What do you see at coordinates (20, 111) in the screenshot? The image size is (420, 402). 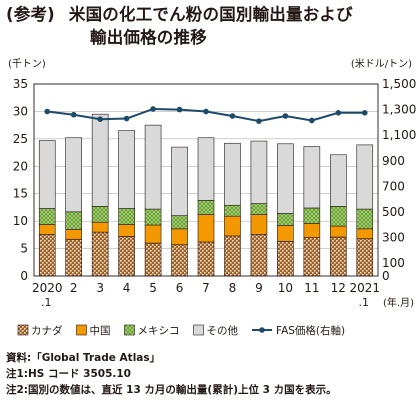 I see `left-axis-tick-label: 30` at bounding box center [20, 111].